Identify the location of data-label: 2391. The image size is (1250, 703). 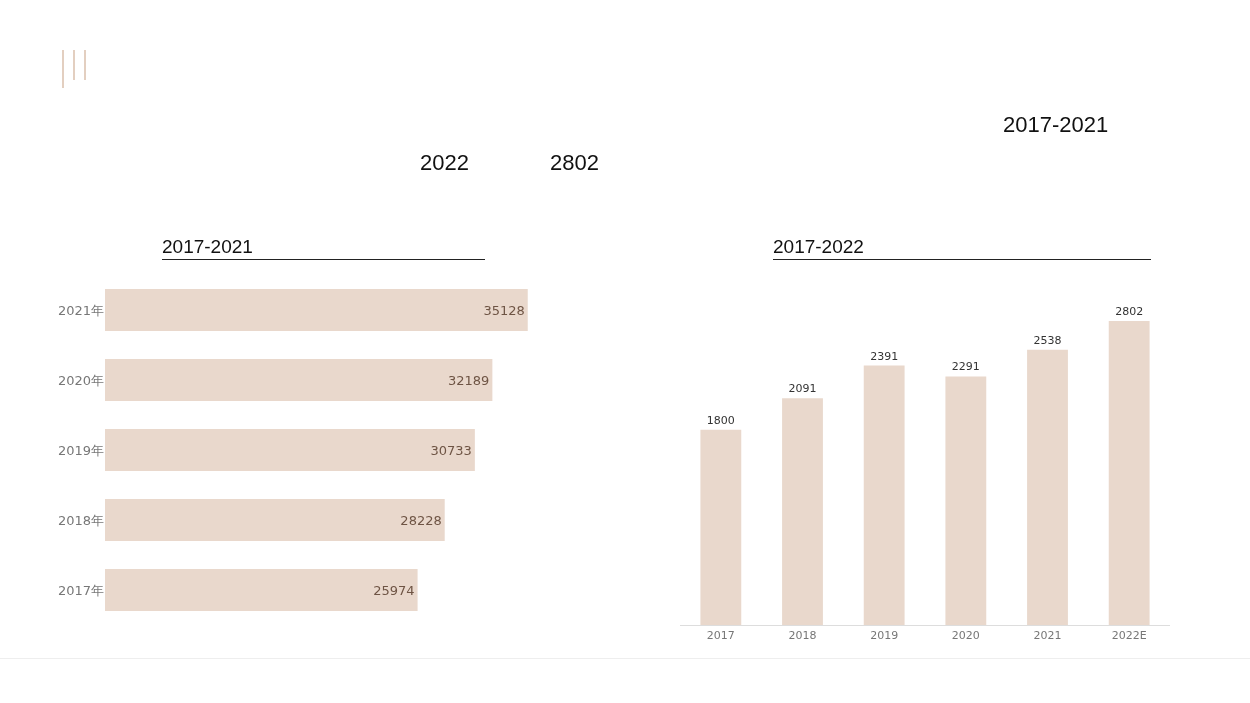
(884, 356).